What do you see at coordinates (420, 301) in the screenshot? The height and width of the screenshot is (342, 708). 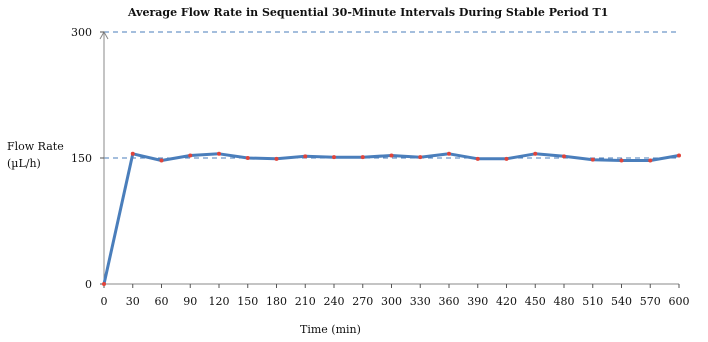 I see `x-tick-label: 330` at bounding box center [420, 301].